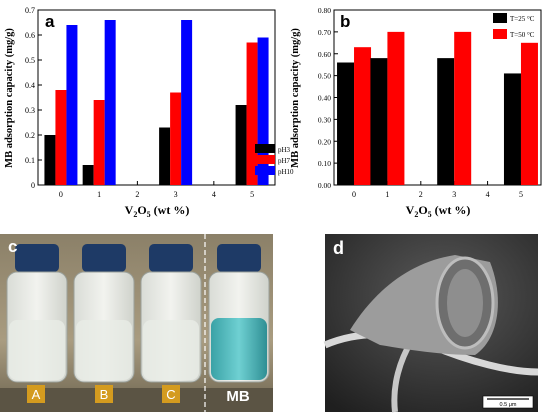 The width and height of the screenshot is (550, 415). Describe the element at coordinates (171, 258) in the screenshot. I see `vial-c-cap` at that location.